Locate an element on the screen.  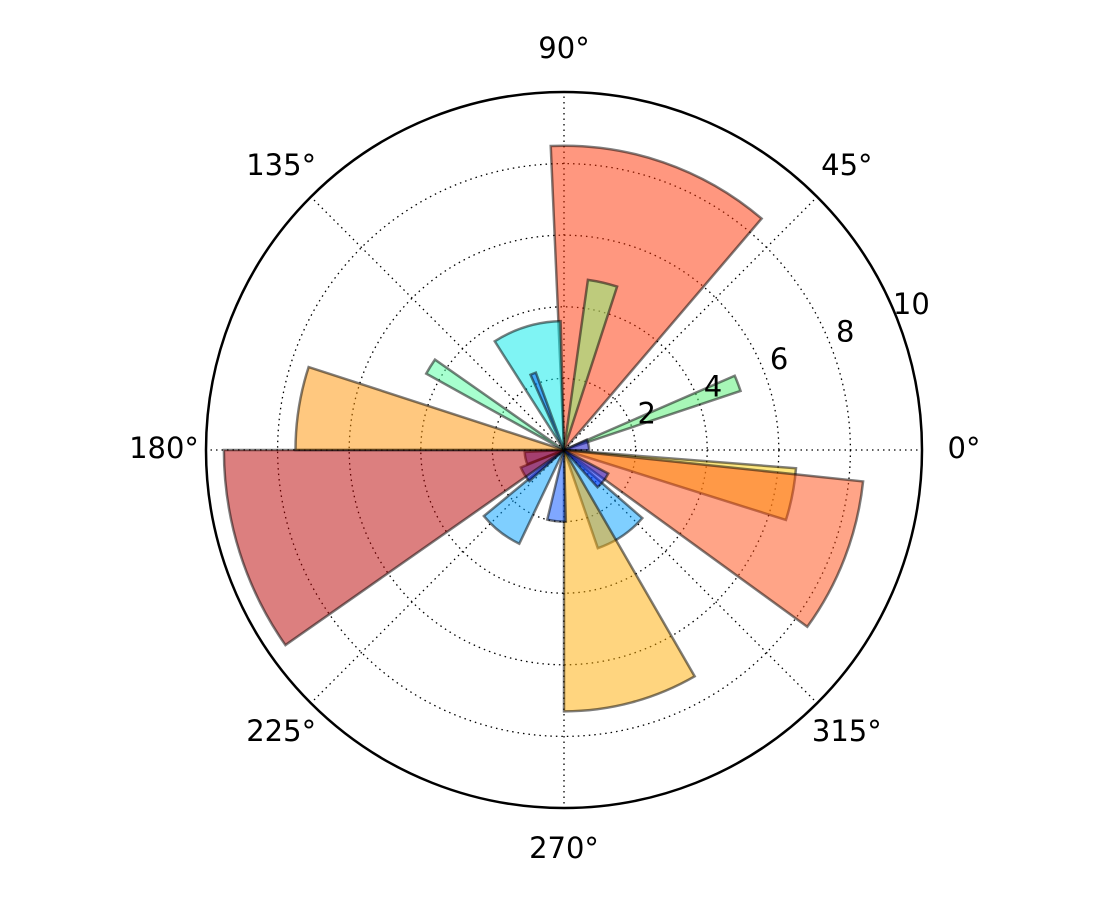
angle-tick-label: 135° is located at coordinates (281, 165).